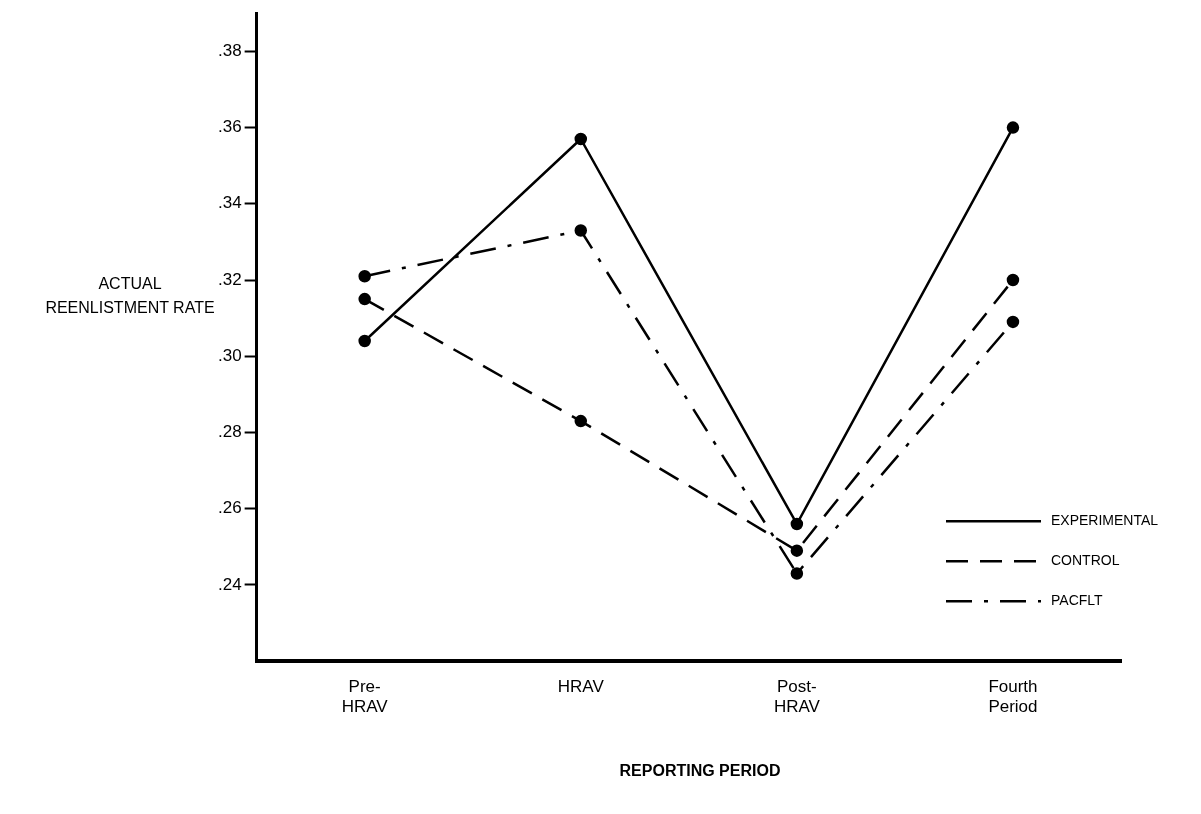 The height and width of the screenshot is (814, 1201). What do you see at coordinates (229, 432) in the screenshot?
I see `y-tick-label: .28` at bounding box center [229, 432].